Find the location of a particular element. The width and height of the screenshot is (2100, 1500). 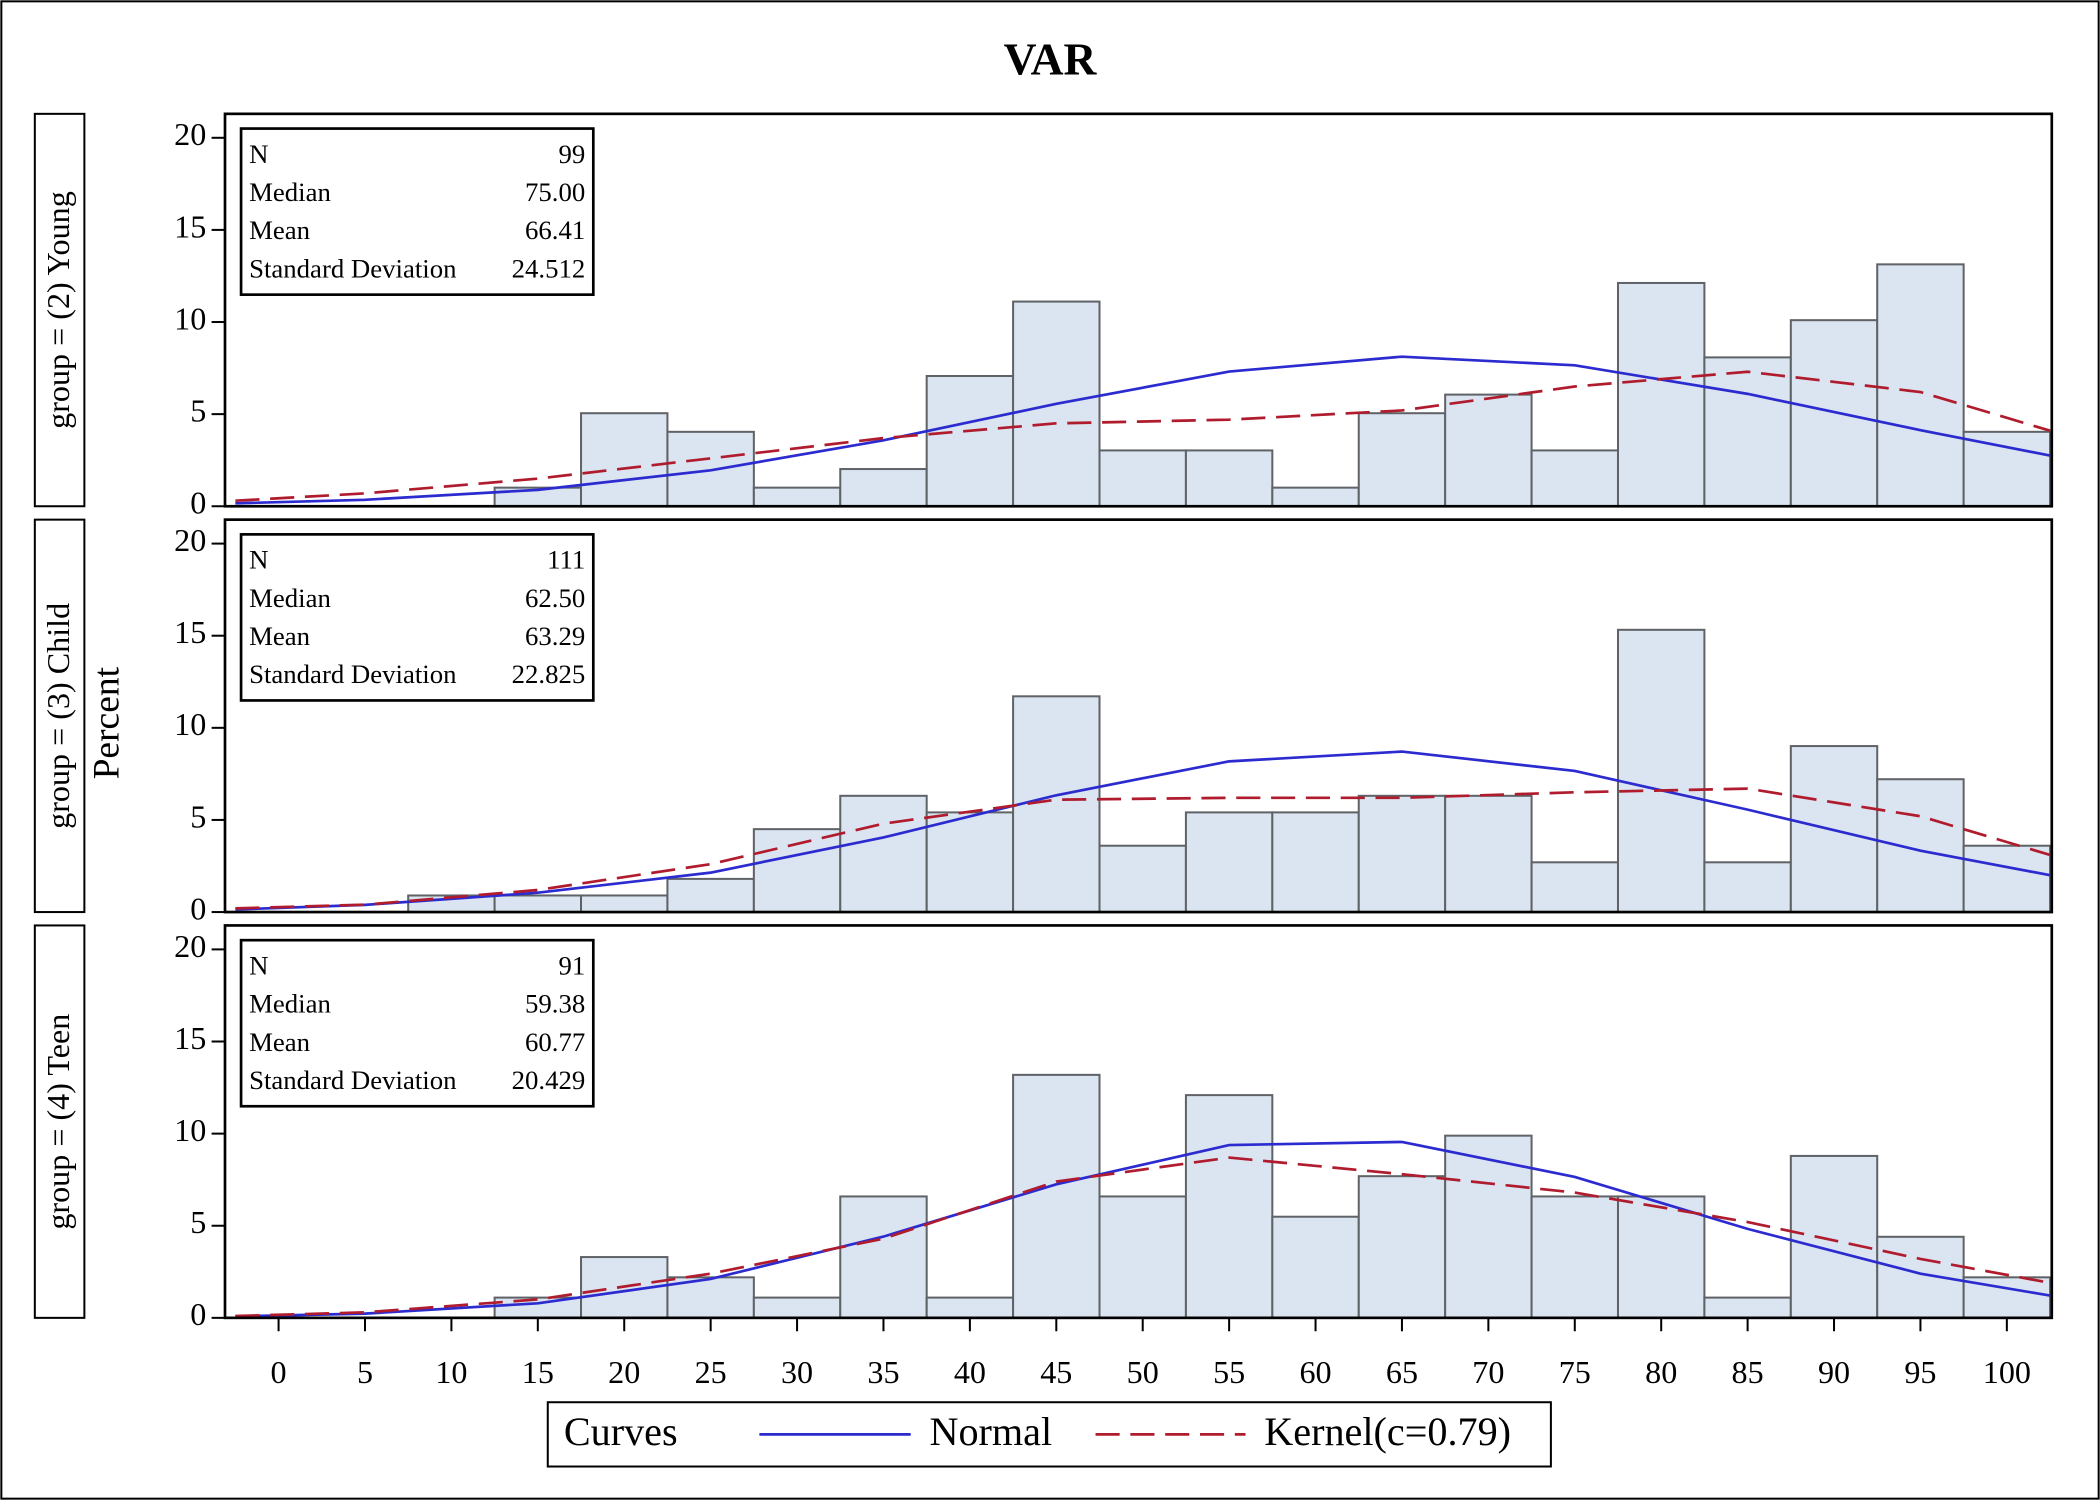

stat-value: 91 is located at coordinates (572, 965).